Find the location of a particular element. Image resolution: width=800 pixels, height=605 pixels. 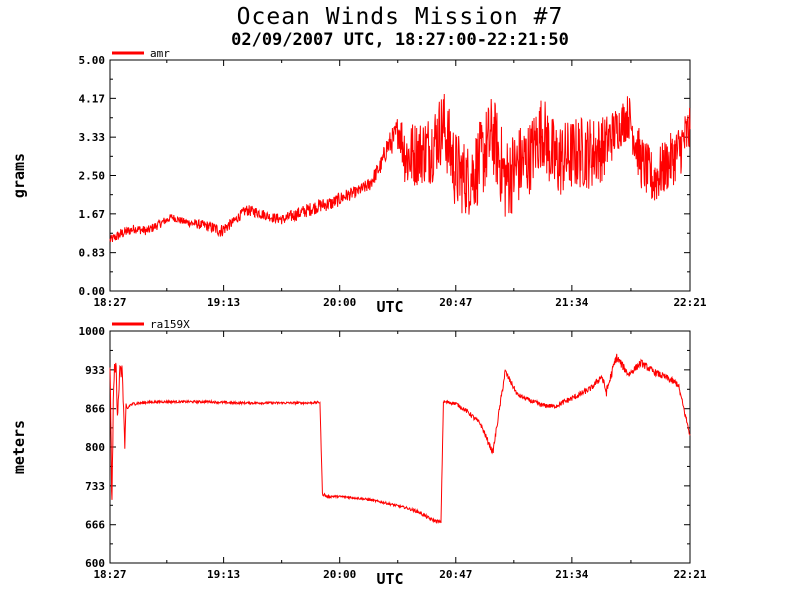

y-tick-label: 0.83 is located at coordinates (92, 253).